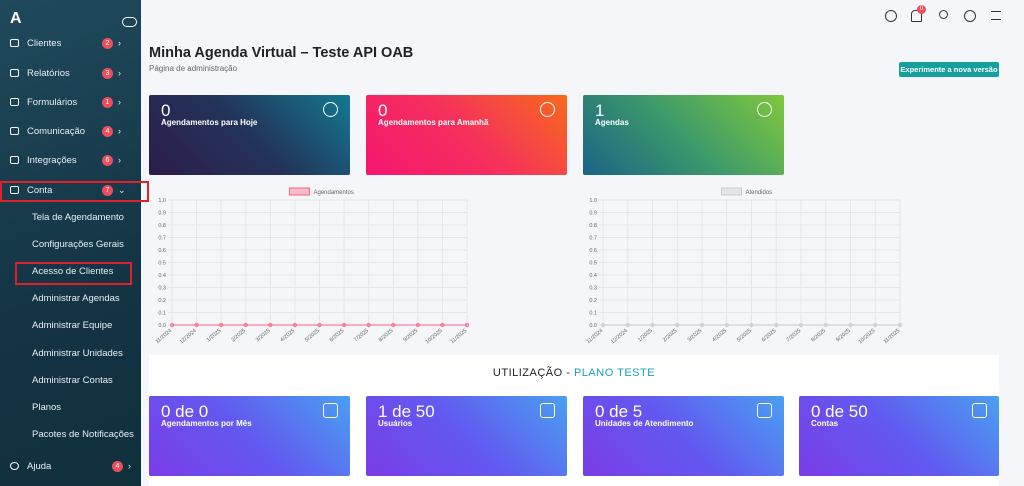  I want to click on menu-icon, so click(996, 15).